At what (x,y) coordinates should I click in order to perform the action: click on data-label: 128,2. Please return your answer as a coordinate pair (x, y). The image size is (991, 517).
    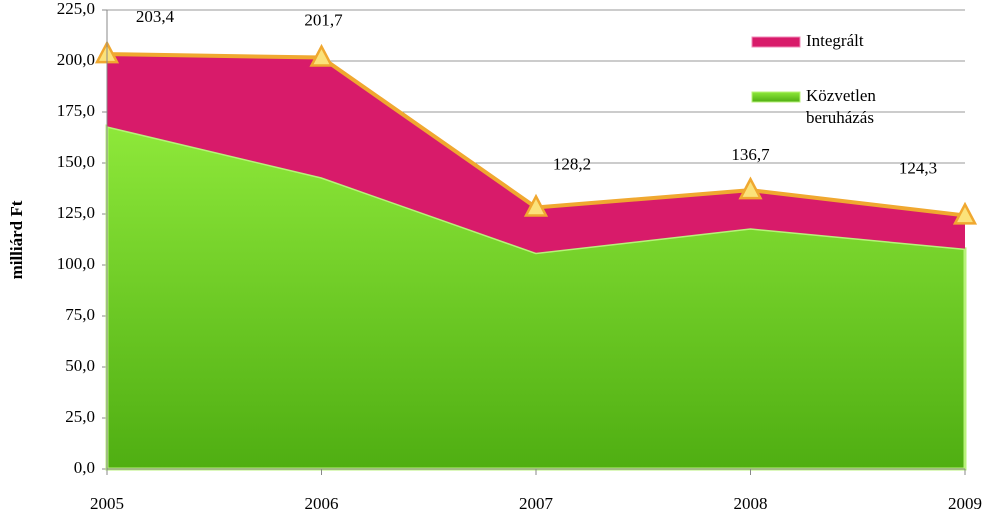
    Looking at the image, I should click on (572, 163).